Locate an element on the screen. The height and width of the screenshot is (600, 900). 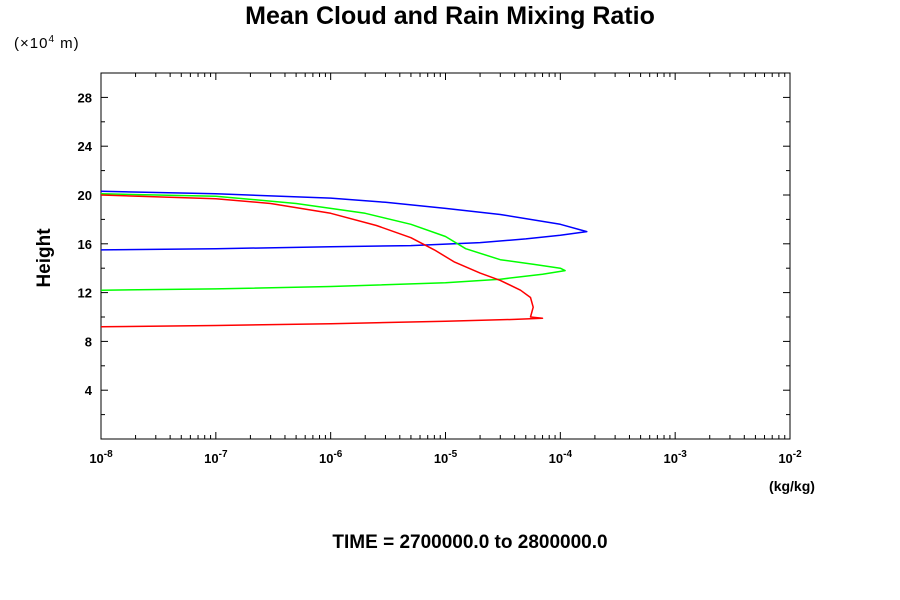
x-tick-label: 10⁻⁴ is located at coordinates (561, 457).